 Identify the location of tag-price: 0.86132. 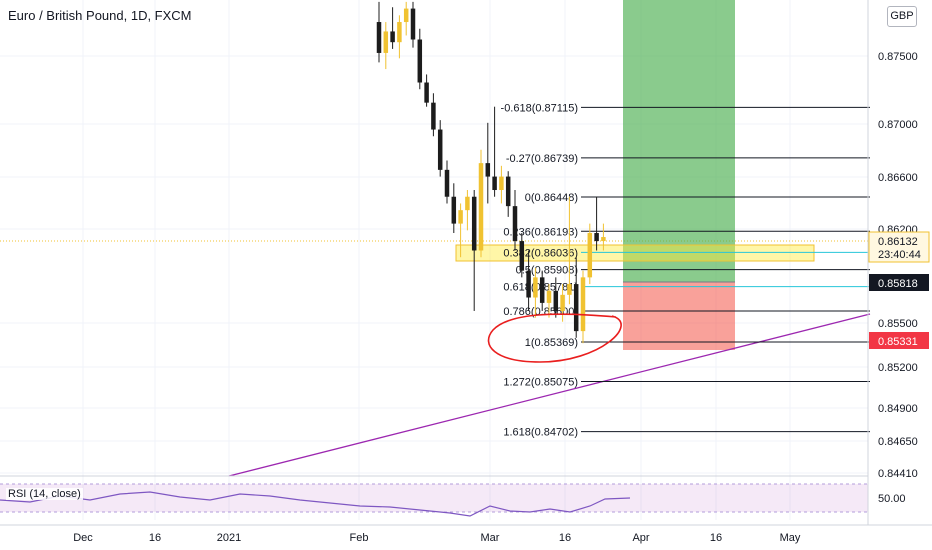
(898, 242).